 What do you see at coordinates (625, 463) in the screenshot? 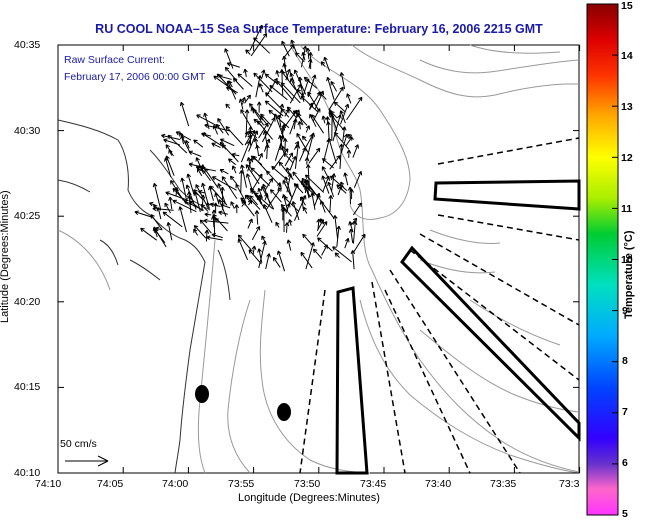
I see `colorbar-tick-label: 6` at bounding box center [625, 463].